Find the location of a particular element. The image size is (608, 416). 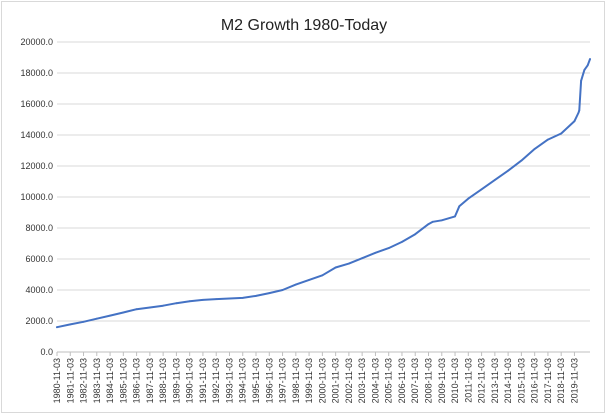

x-tick-label: 2012-11-03 is located at coordinates (482, 380).